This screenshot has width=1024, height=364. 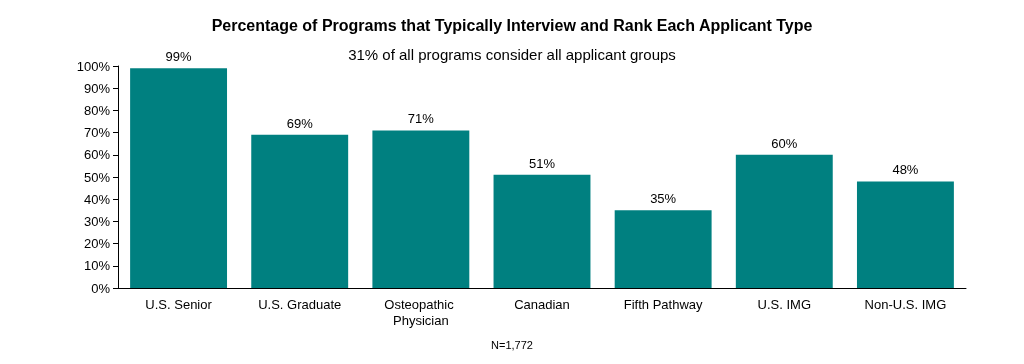 What do you see at coordinates (101, 288) in the screenshot?
I see `y-tick-label: 0%` at bounding box center [101, 288].